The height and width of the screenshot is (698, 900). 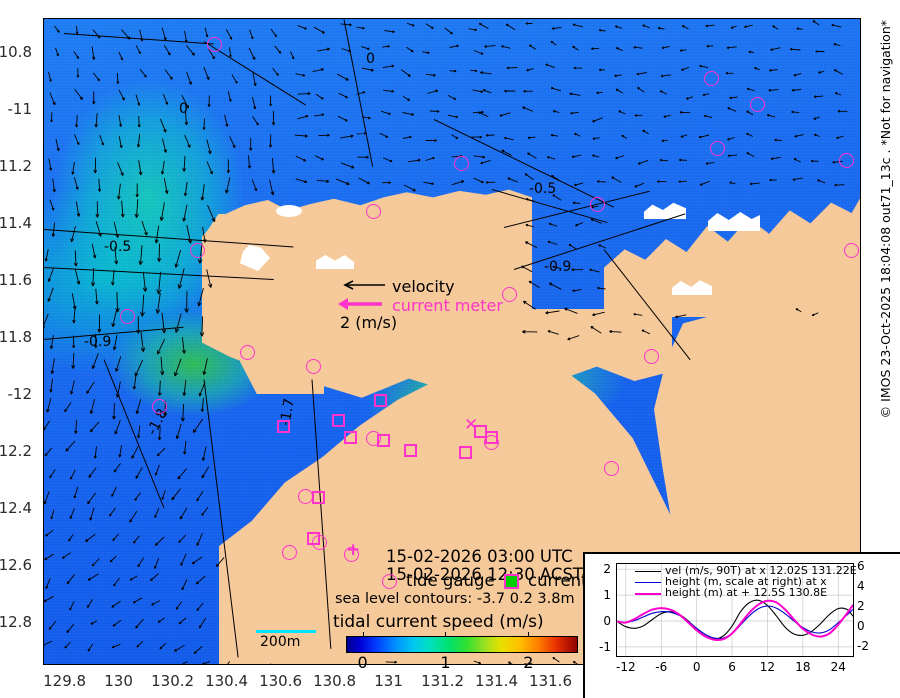 I want to click on x-axis-tick-label: 130.4, so click(x=227, y=681).